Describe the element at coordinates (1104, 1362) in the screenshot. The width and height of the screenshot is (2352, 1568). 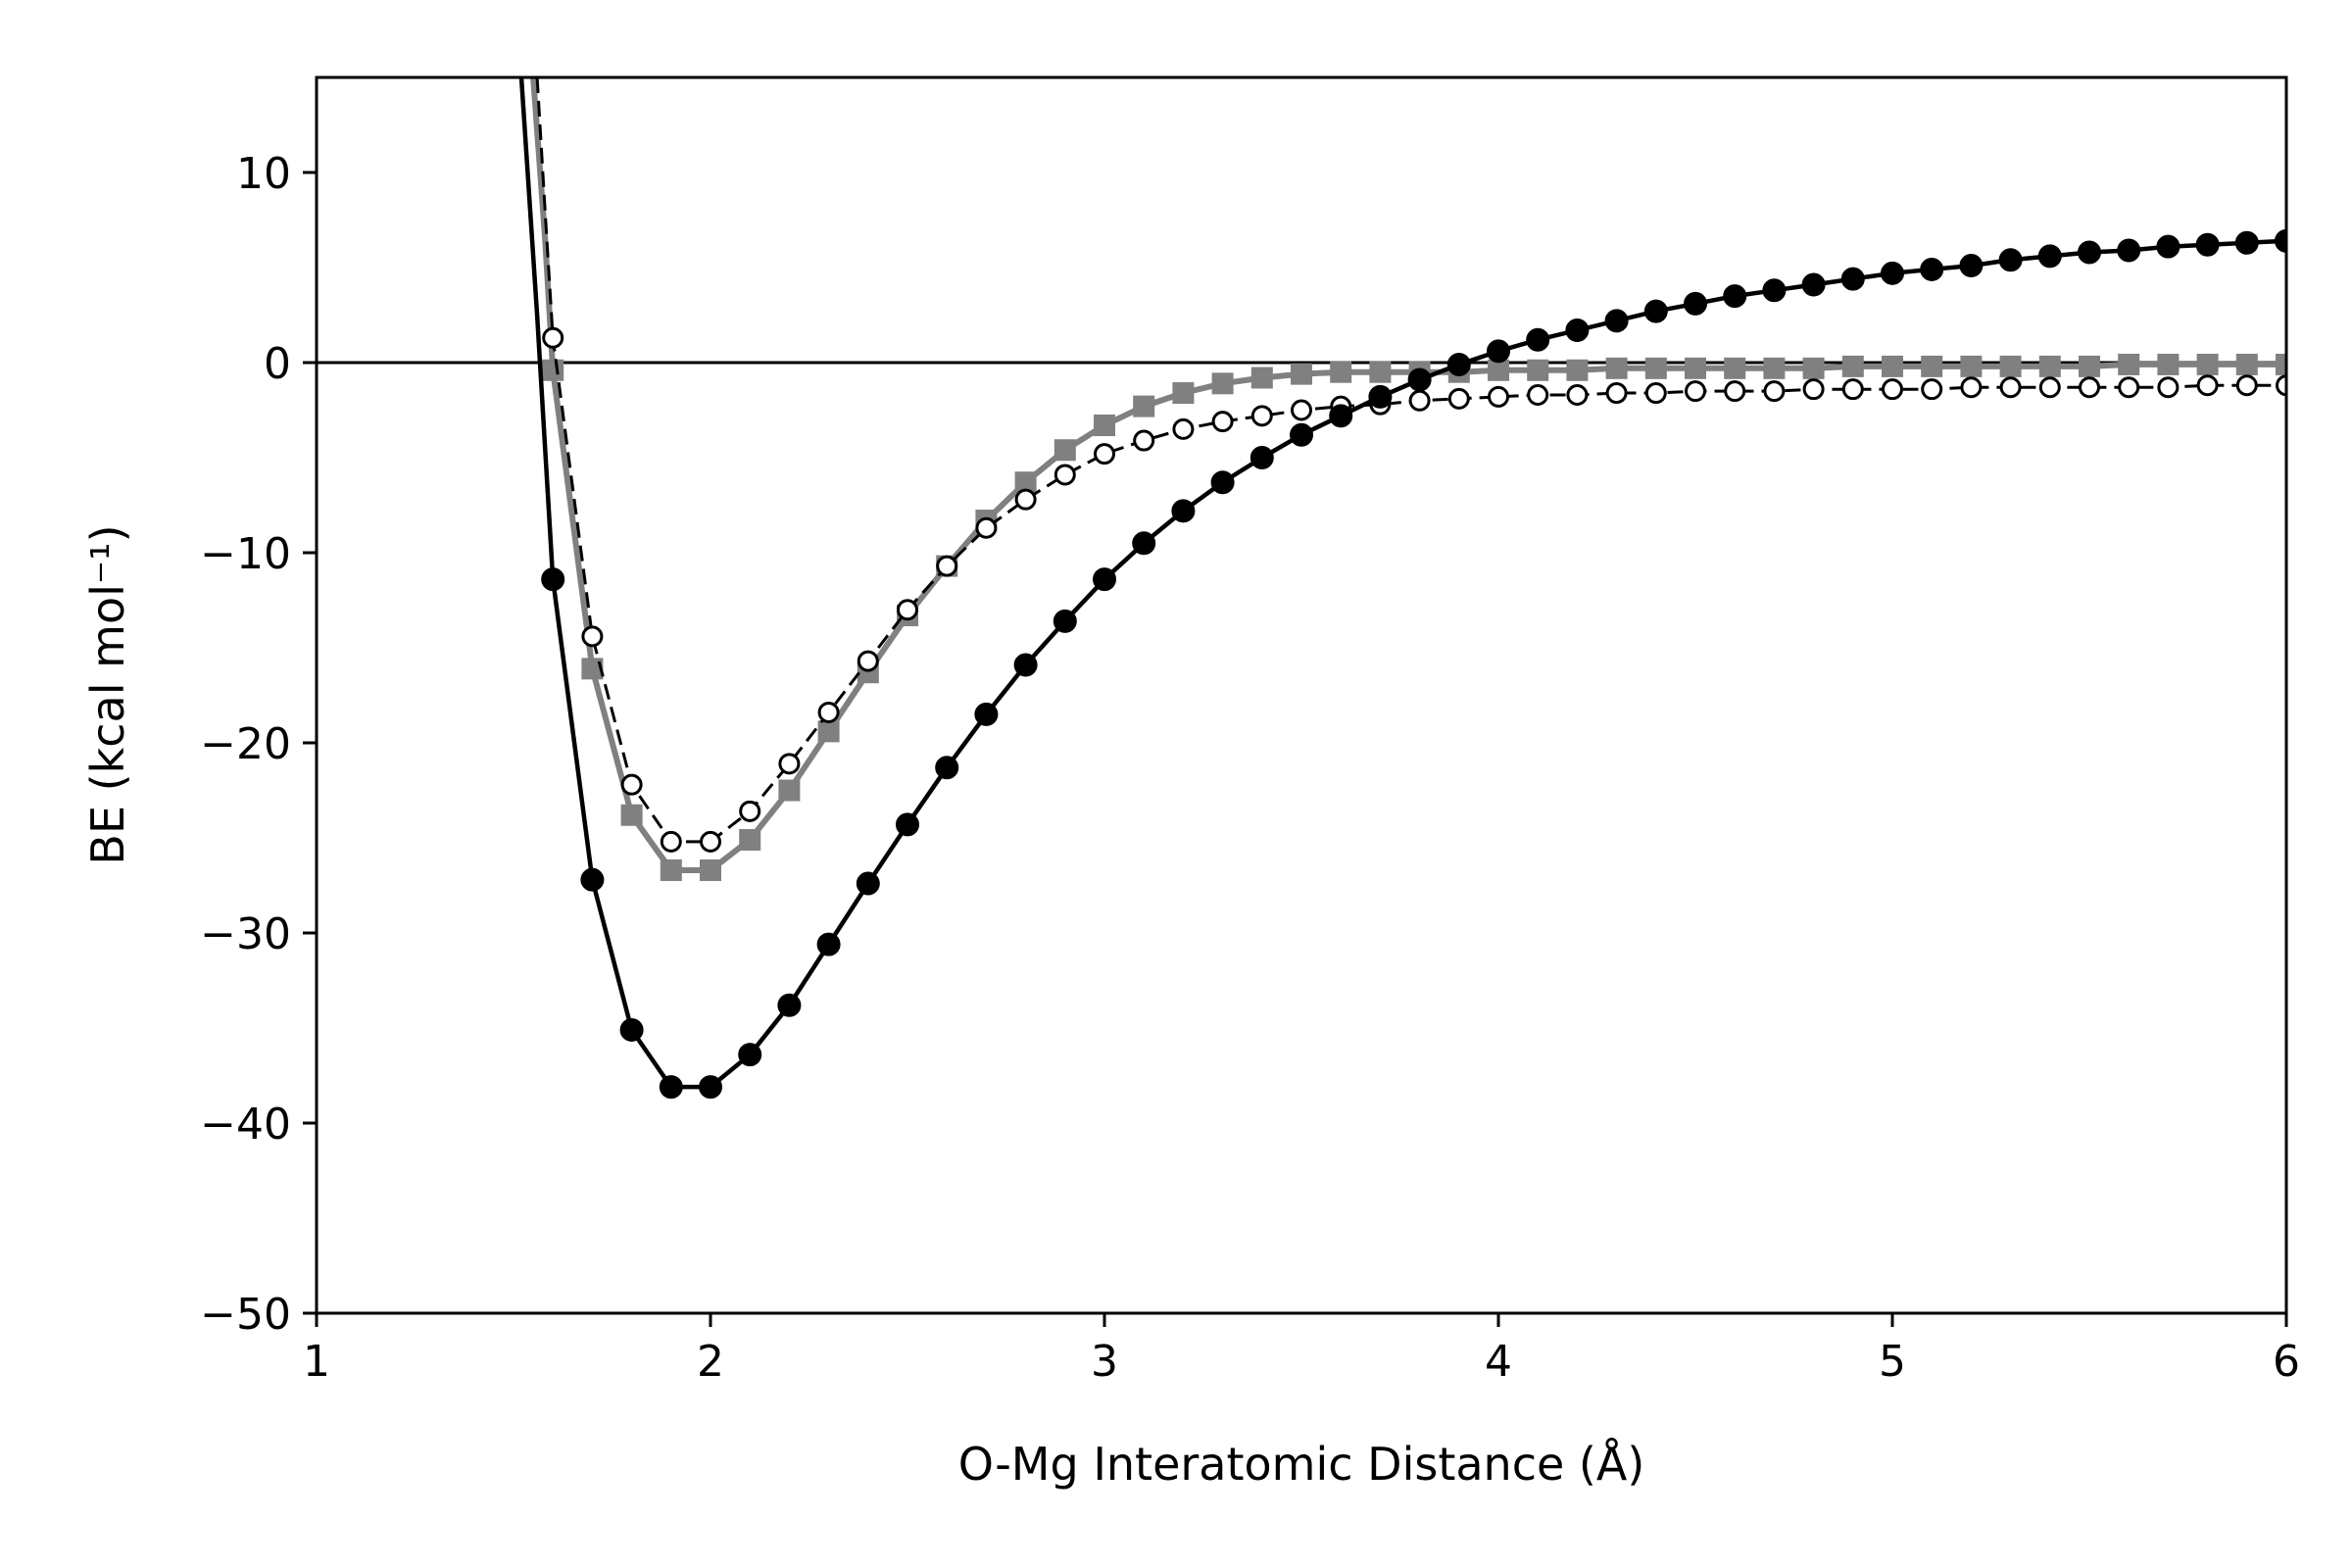
I see `x-tick-label: 3` at that location.